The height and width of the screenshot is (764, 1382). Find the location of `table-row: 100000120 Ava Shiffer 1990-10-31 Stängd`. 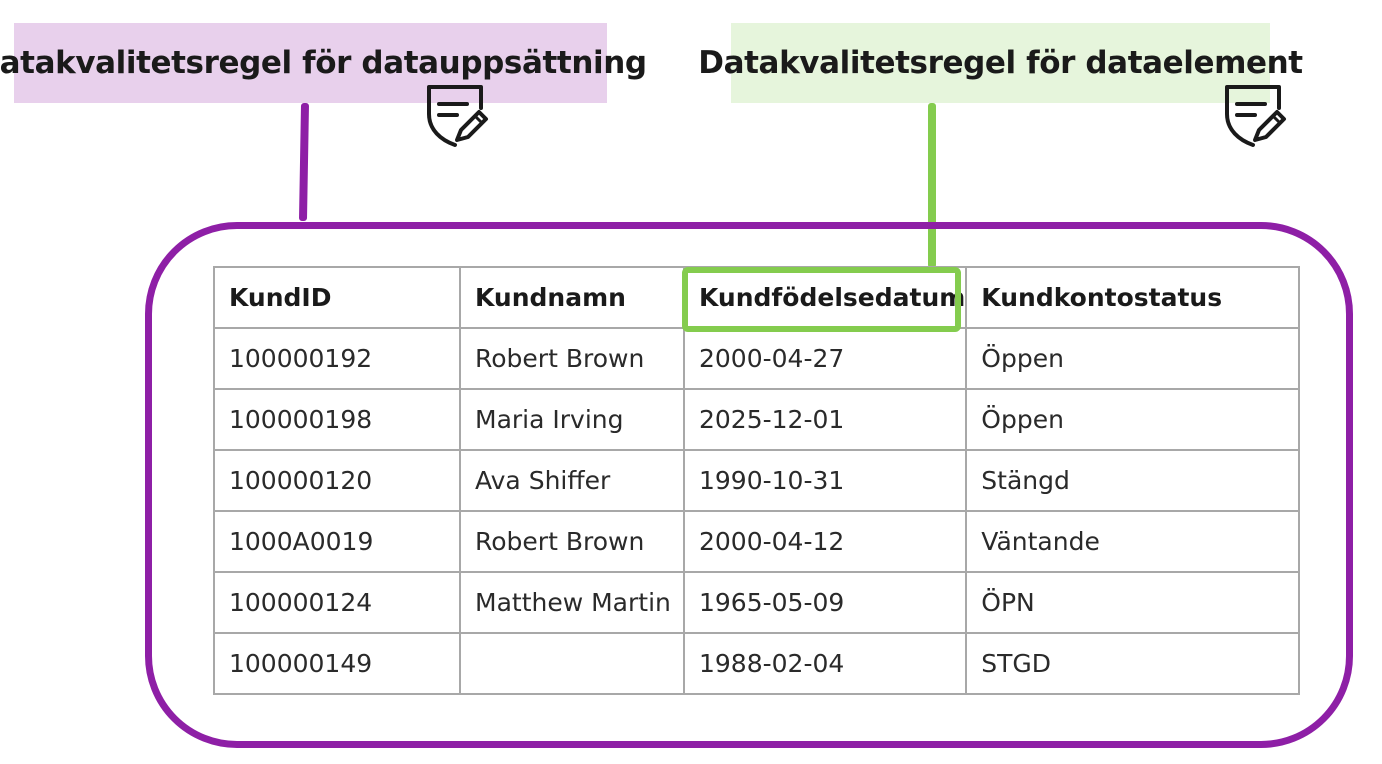

table-row: 100000120 Ava Shiffer 1990-10-31 Stängd is located at coordinates (757, 480).